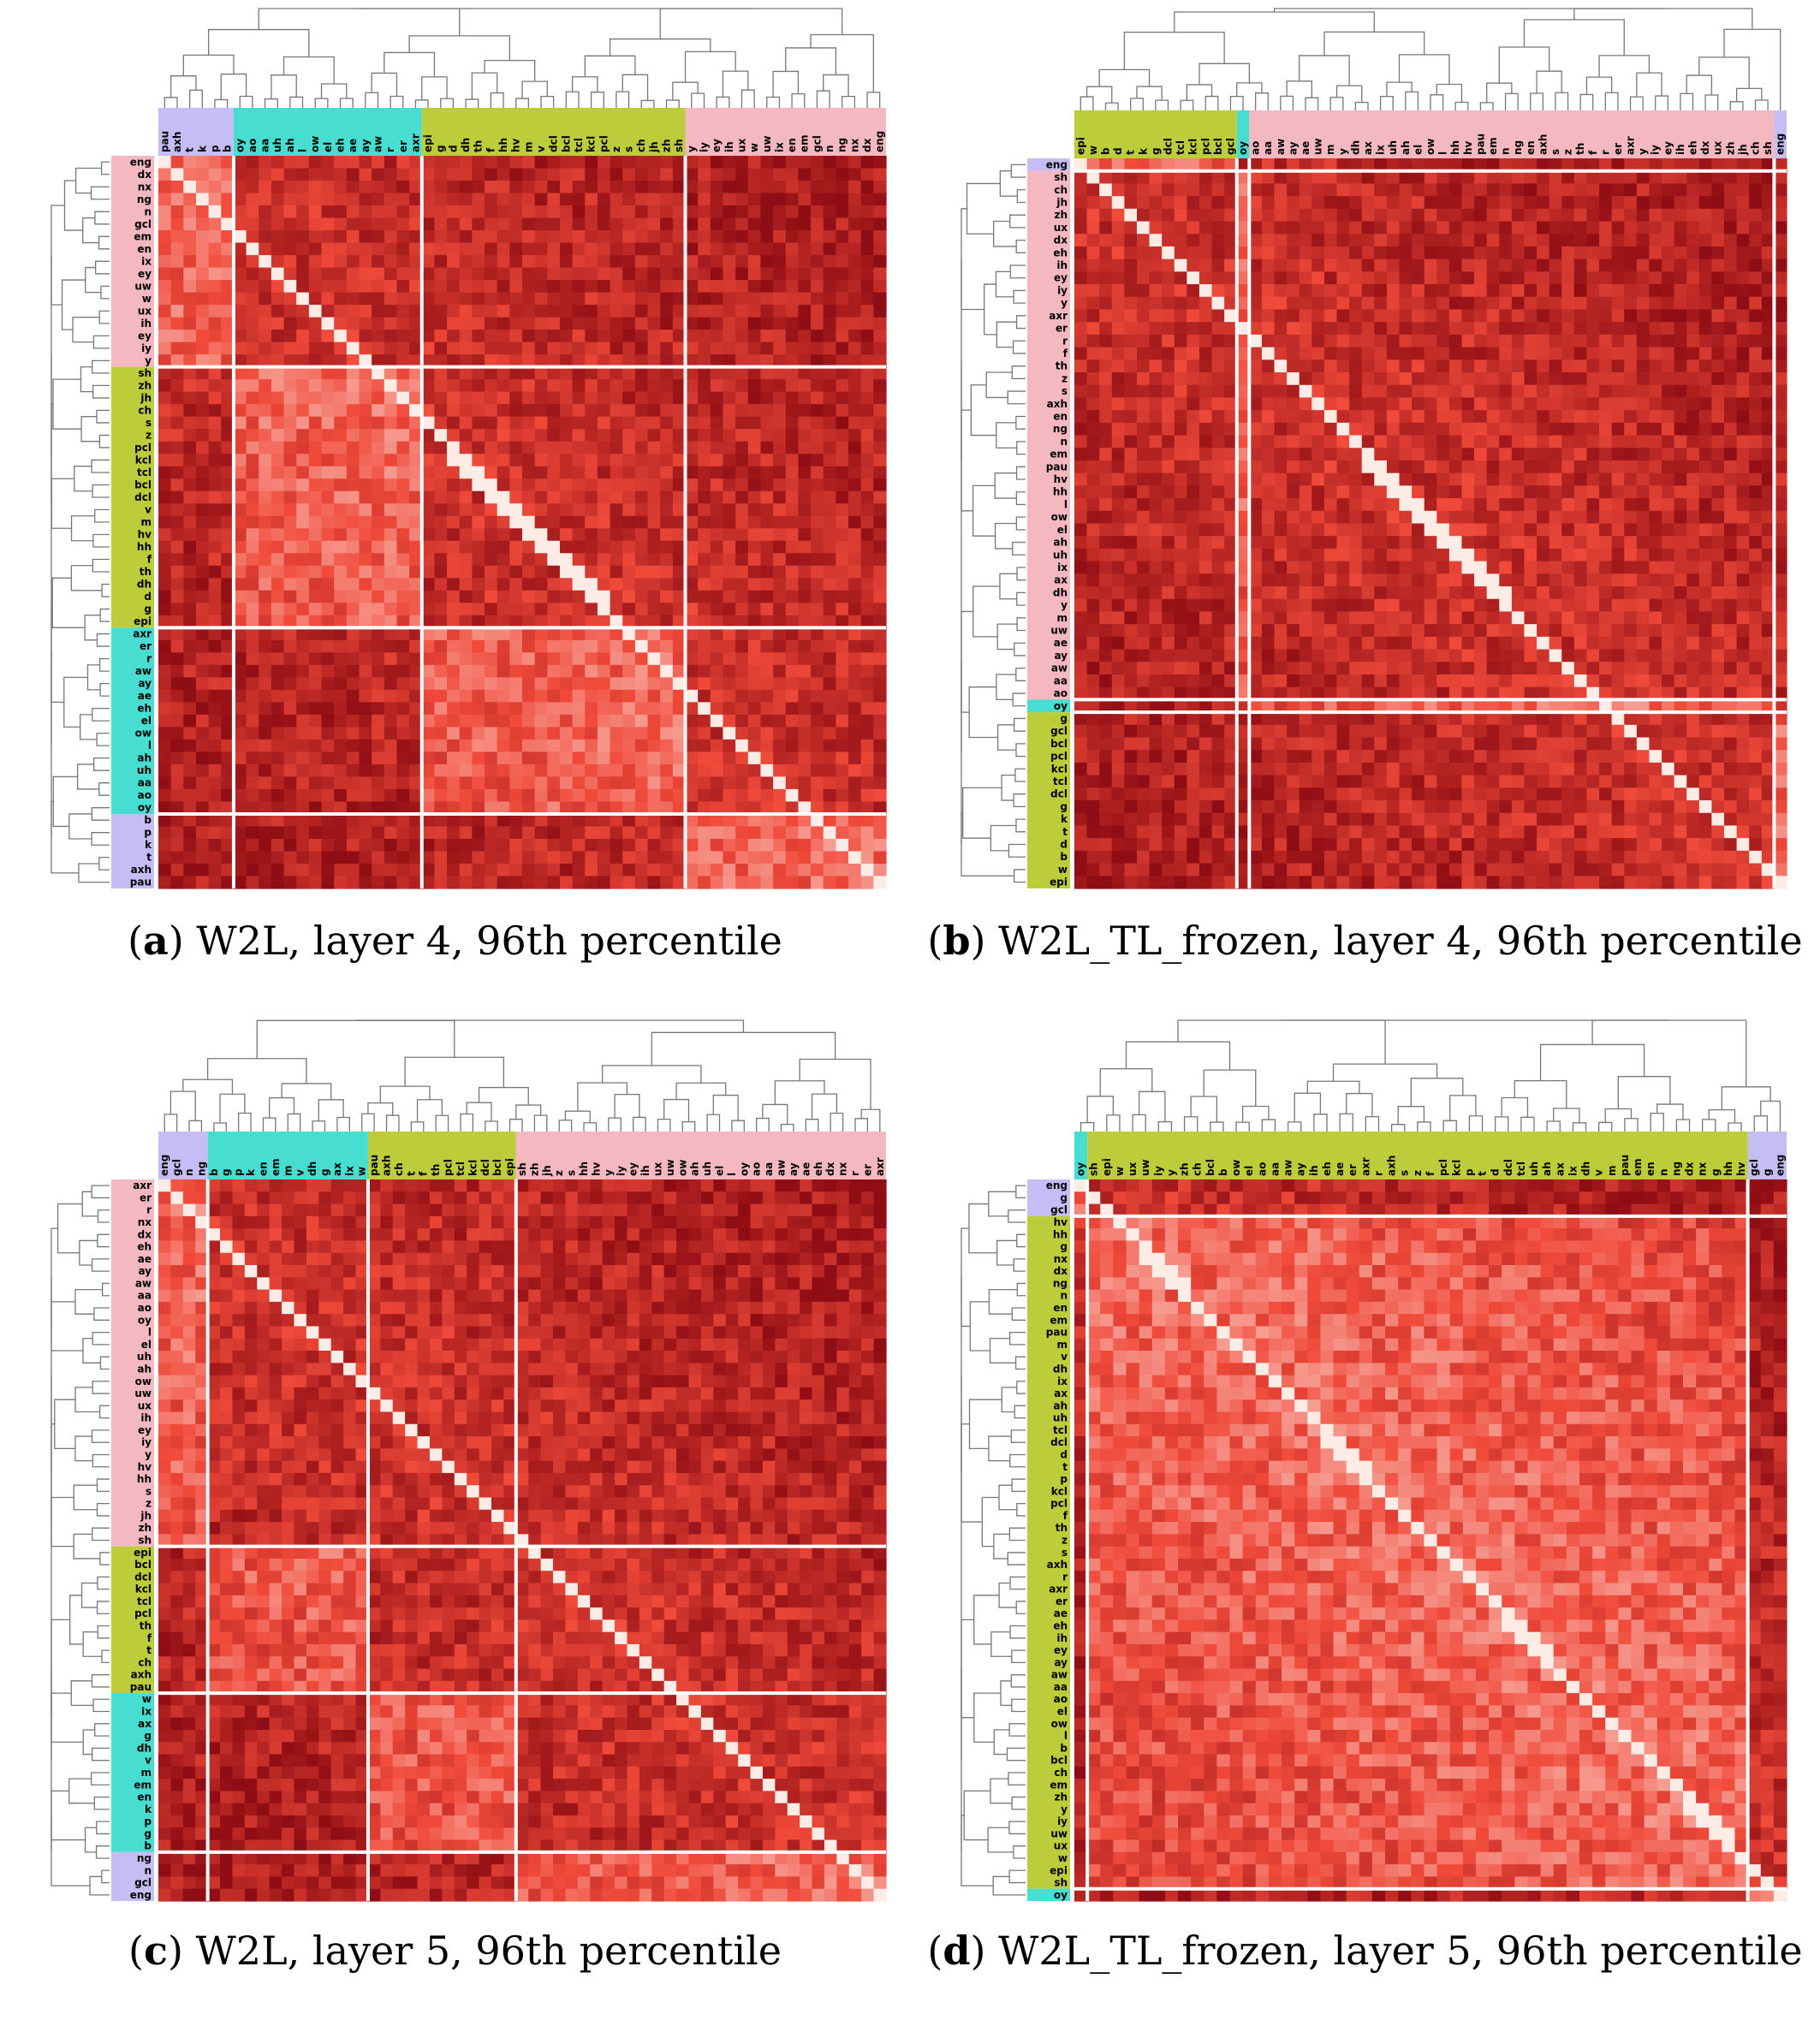 The height and width of the screenshot is (2020, 1820). I want to click on column-label: zh, so click(667, 145).